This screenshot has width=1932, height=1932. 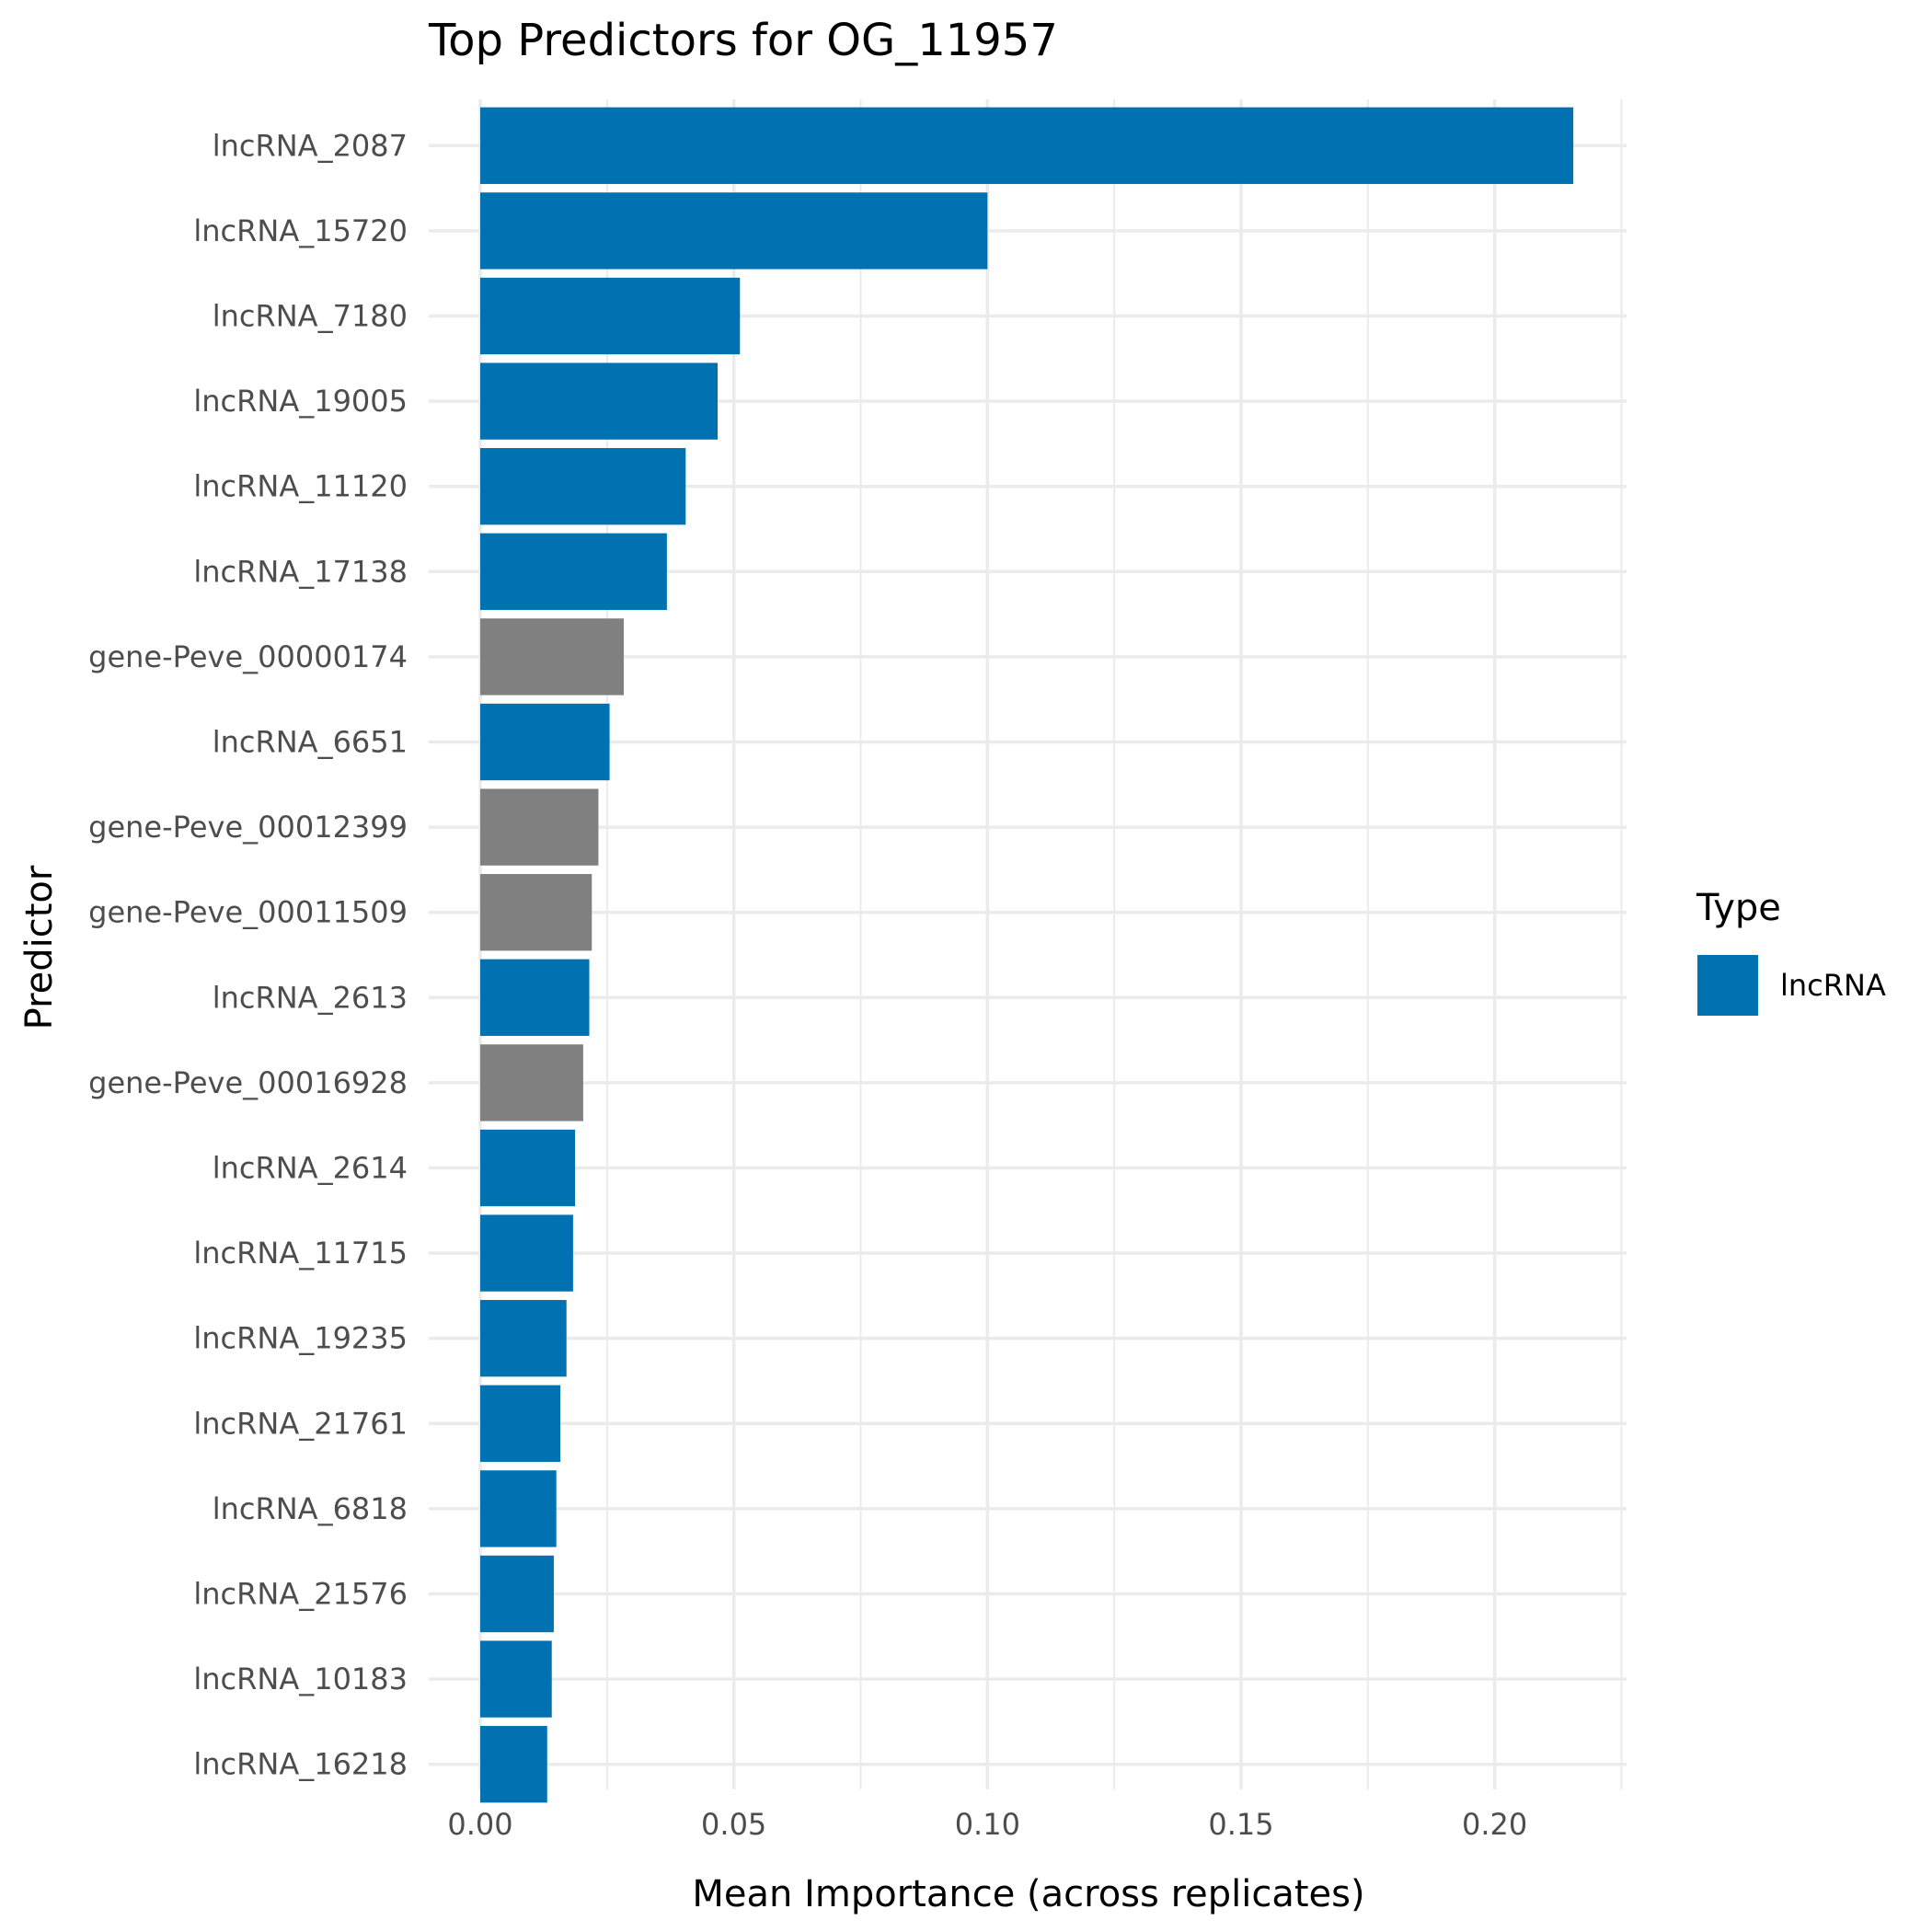 I want to click on y-axis-title: Predictor, so click(x=39, y=947).